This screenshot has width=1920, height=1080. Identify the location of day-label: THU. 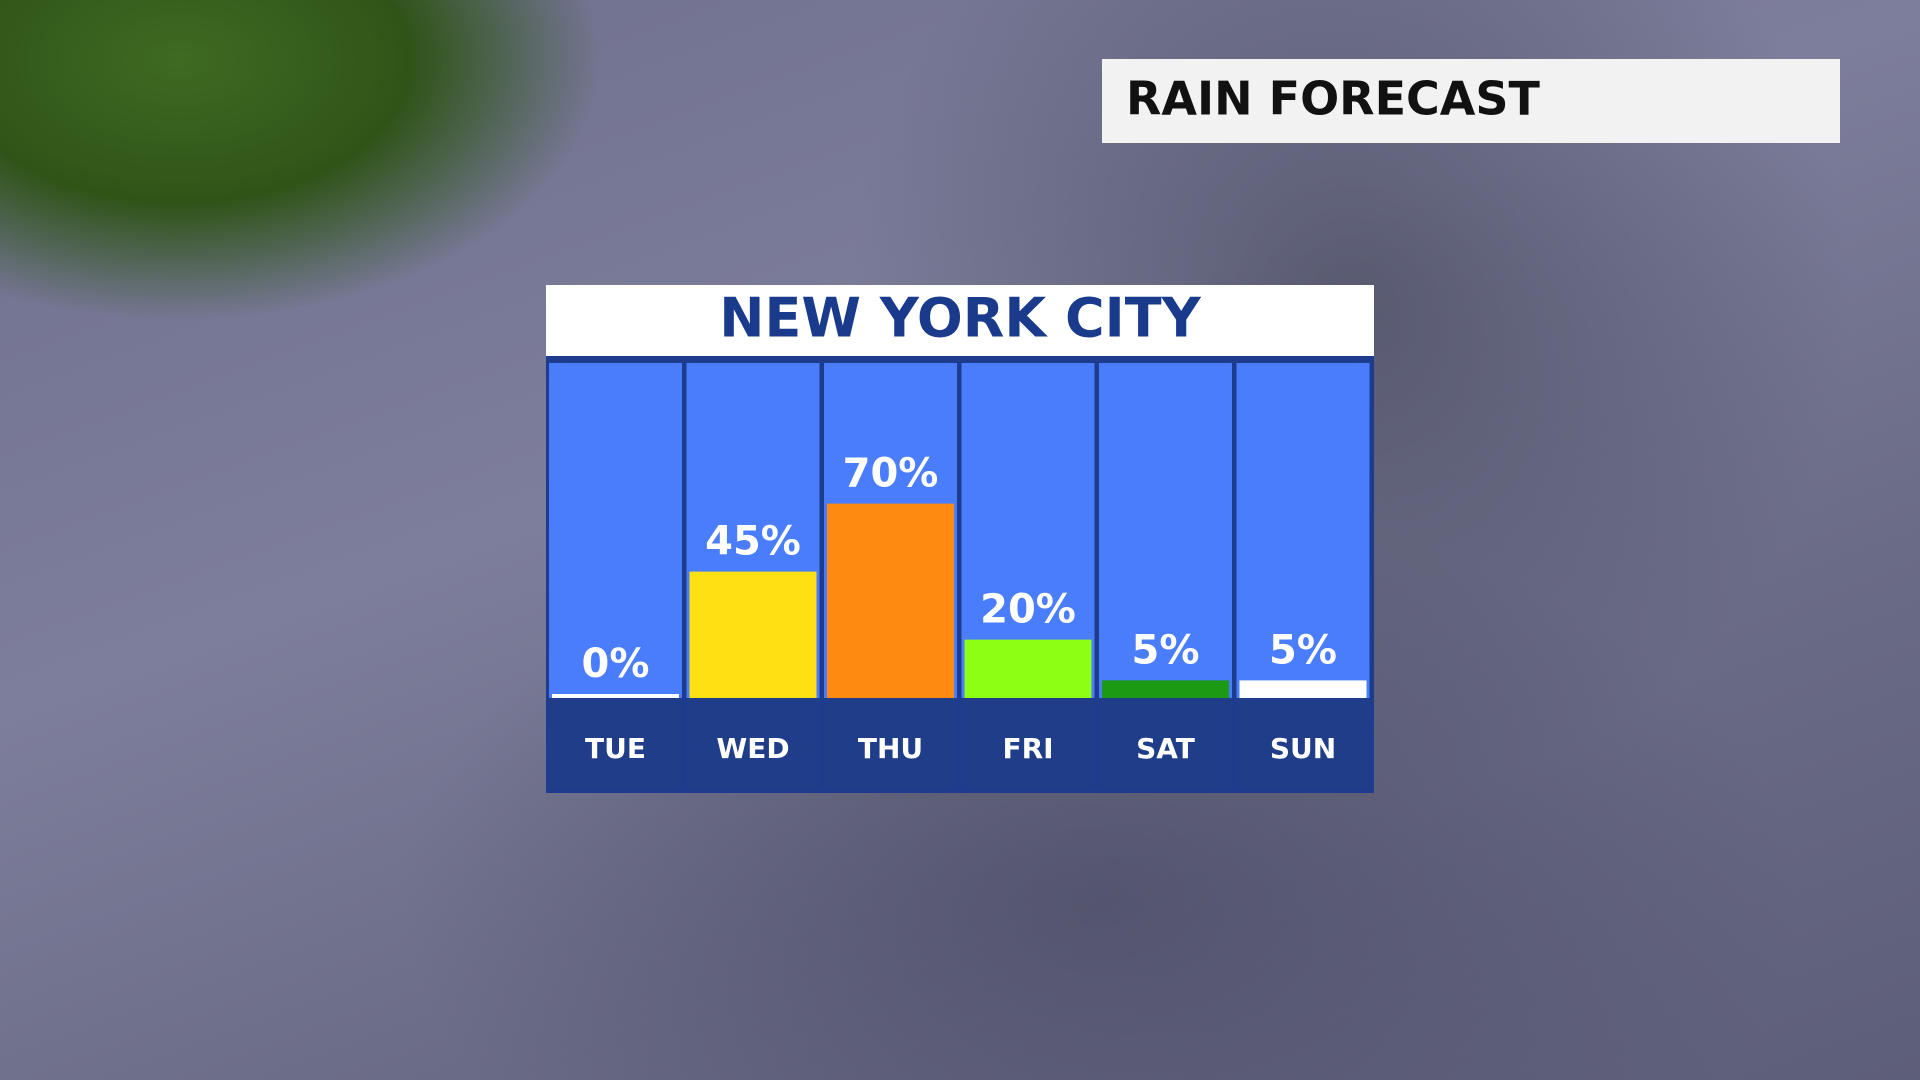
(890, 748).